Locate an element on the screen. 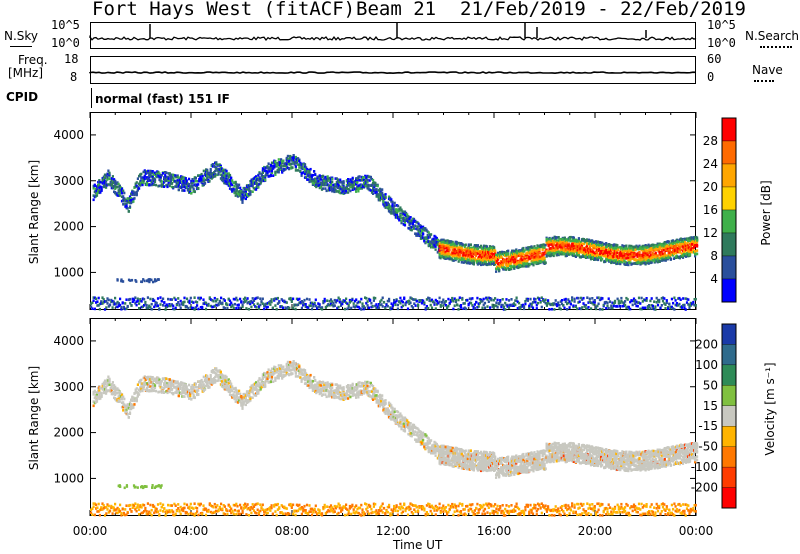 This screenshot has height=554, width=800. power-cbar-swatch is located at coordinates (729, 129).